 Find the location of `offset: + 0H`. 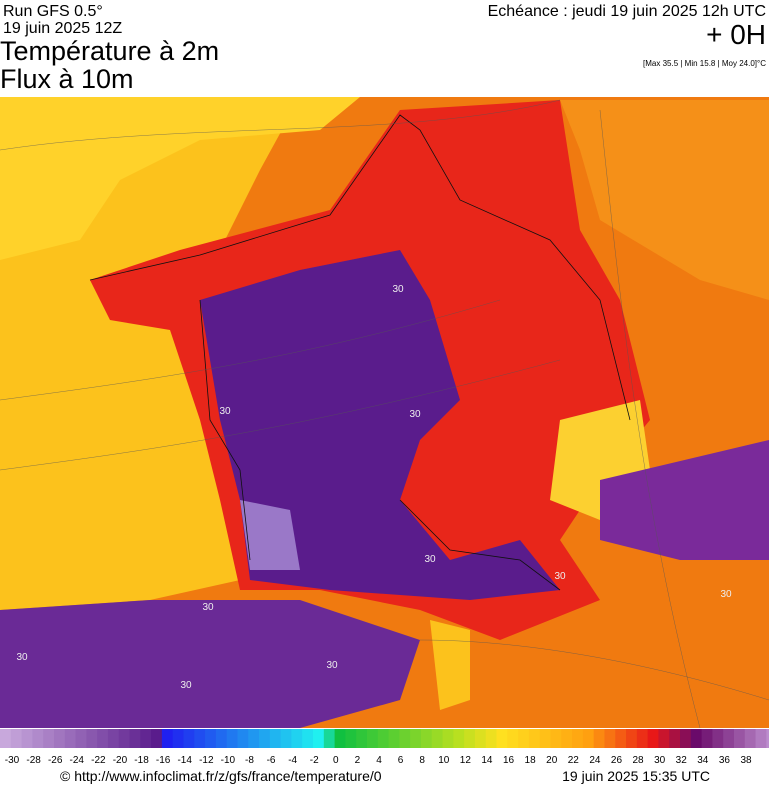

offset: + 0H is located at coordinates (736, 34).